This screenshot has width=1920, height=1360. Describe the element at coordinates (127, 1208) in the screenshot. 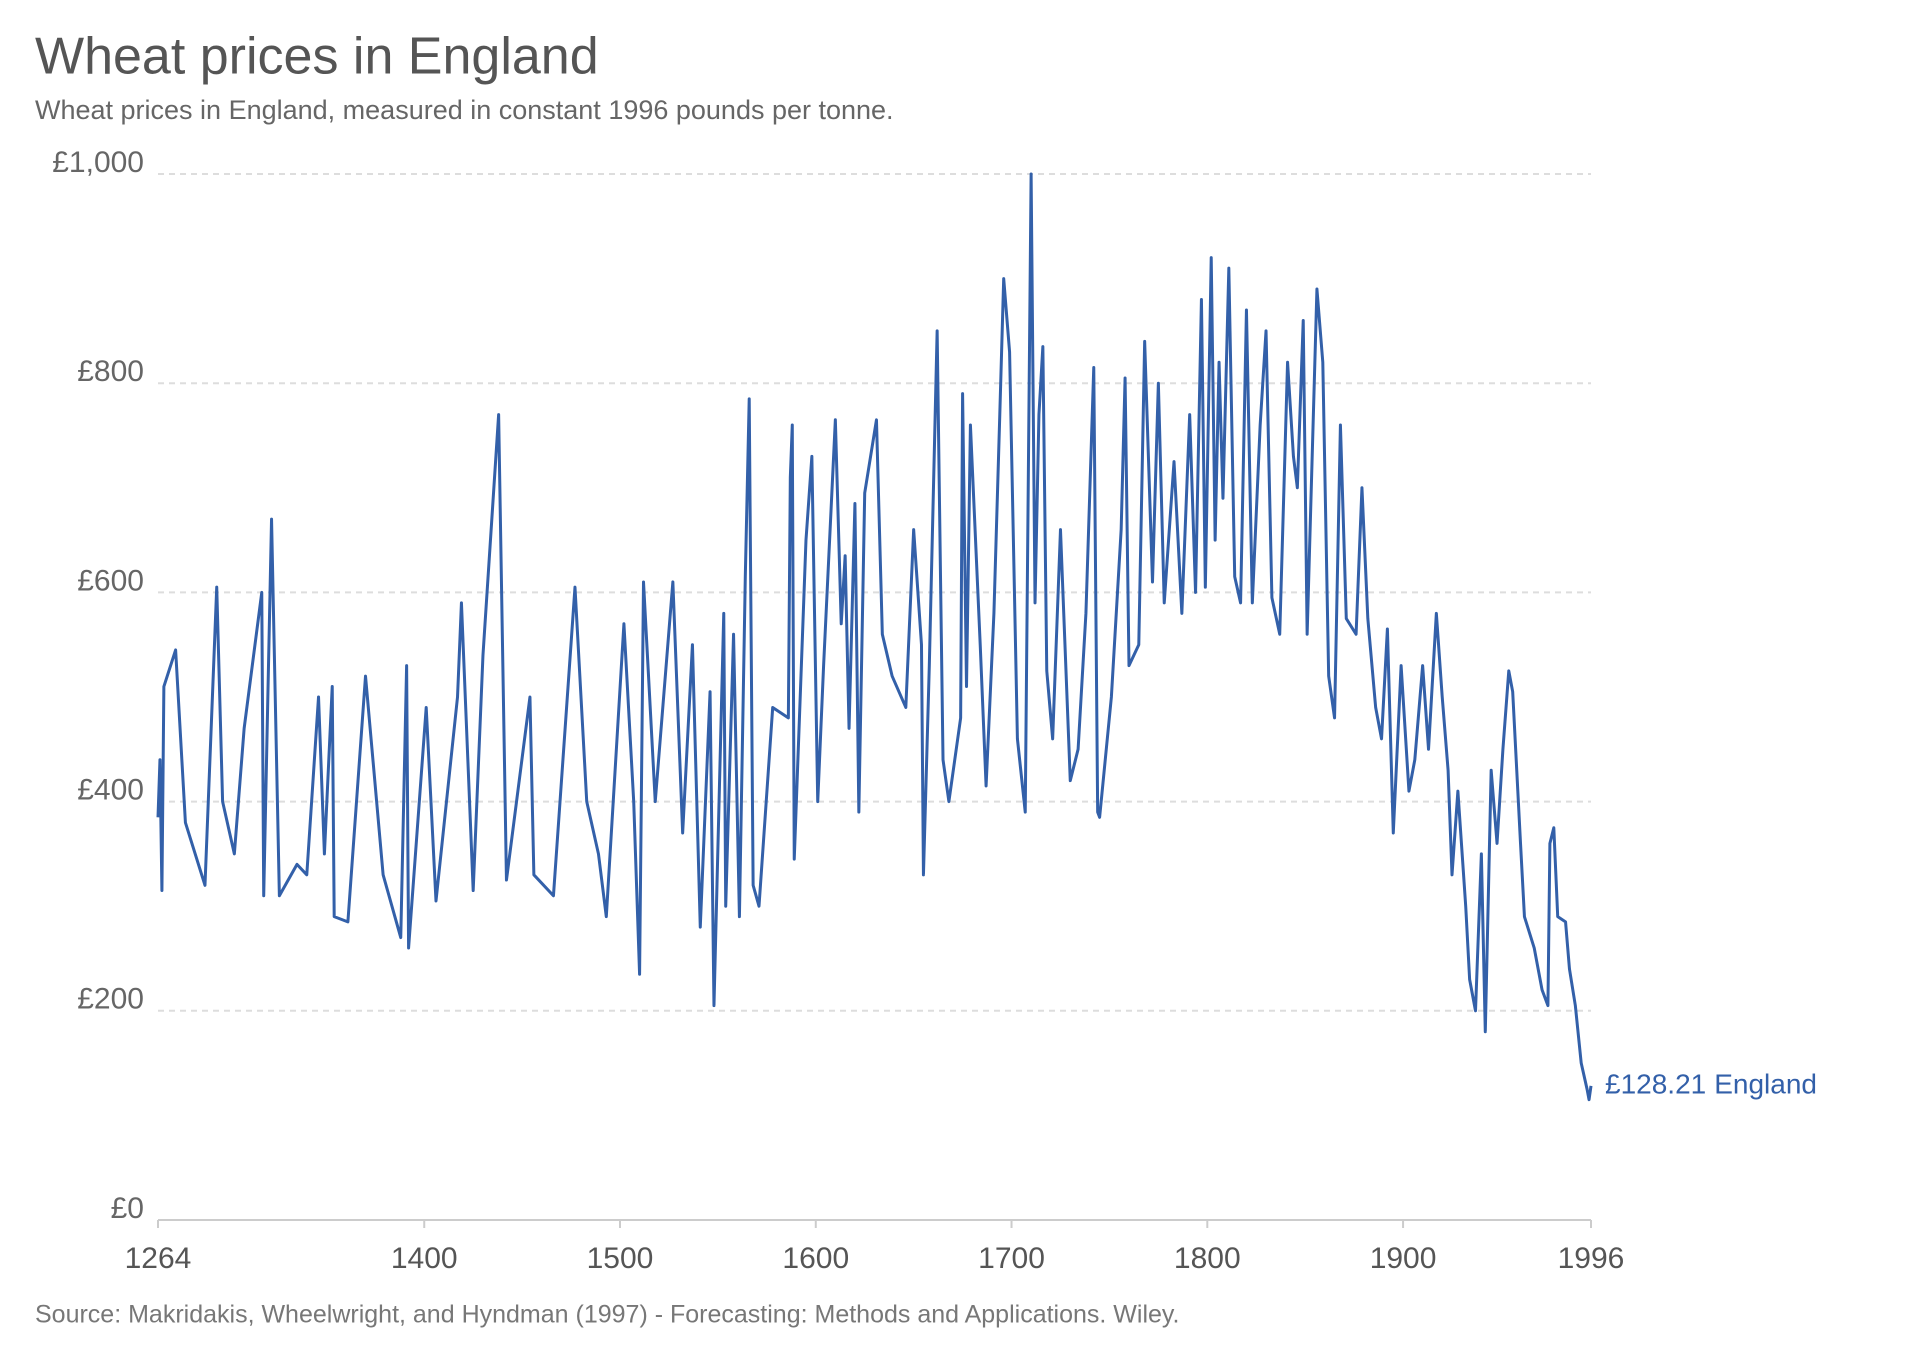

I see `y-tick-label: £0` at that location.